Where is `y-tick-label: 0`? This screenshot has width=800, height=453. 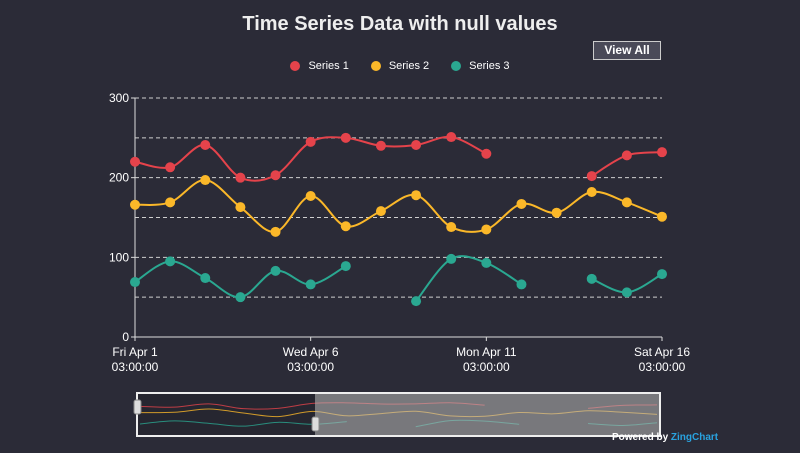 y-tick-label: 0 is located at coordinates (125, 337).